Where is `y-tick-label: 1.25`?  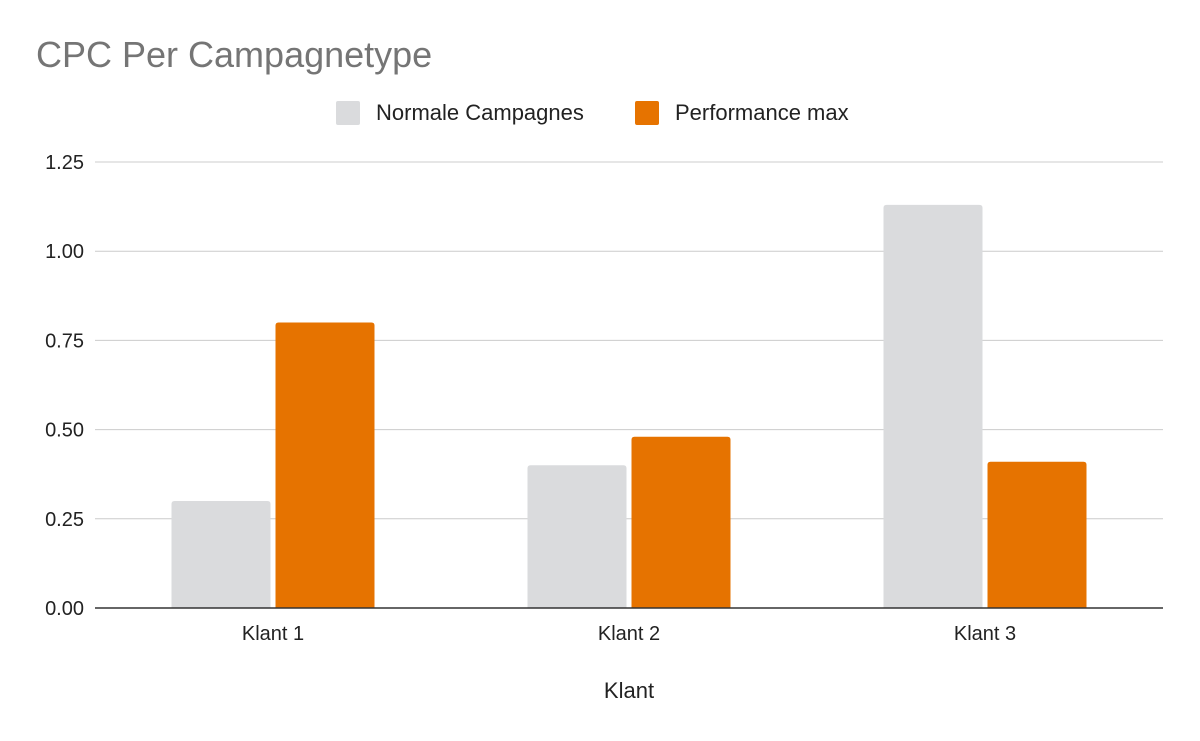 y-tick-label: 1.25 is located at coordinates (64, 163).